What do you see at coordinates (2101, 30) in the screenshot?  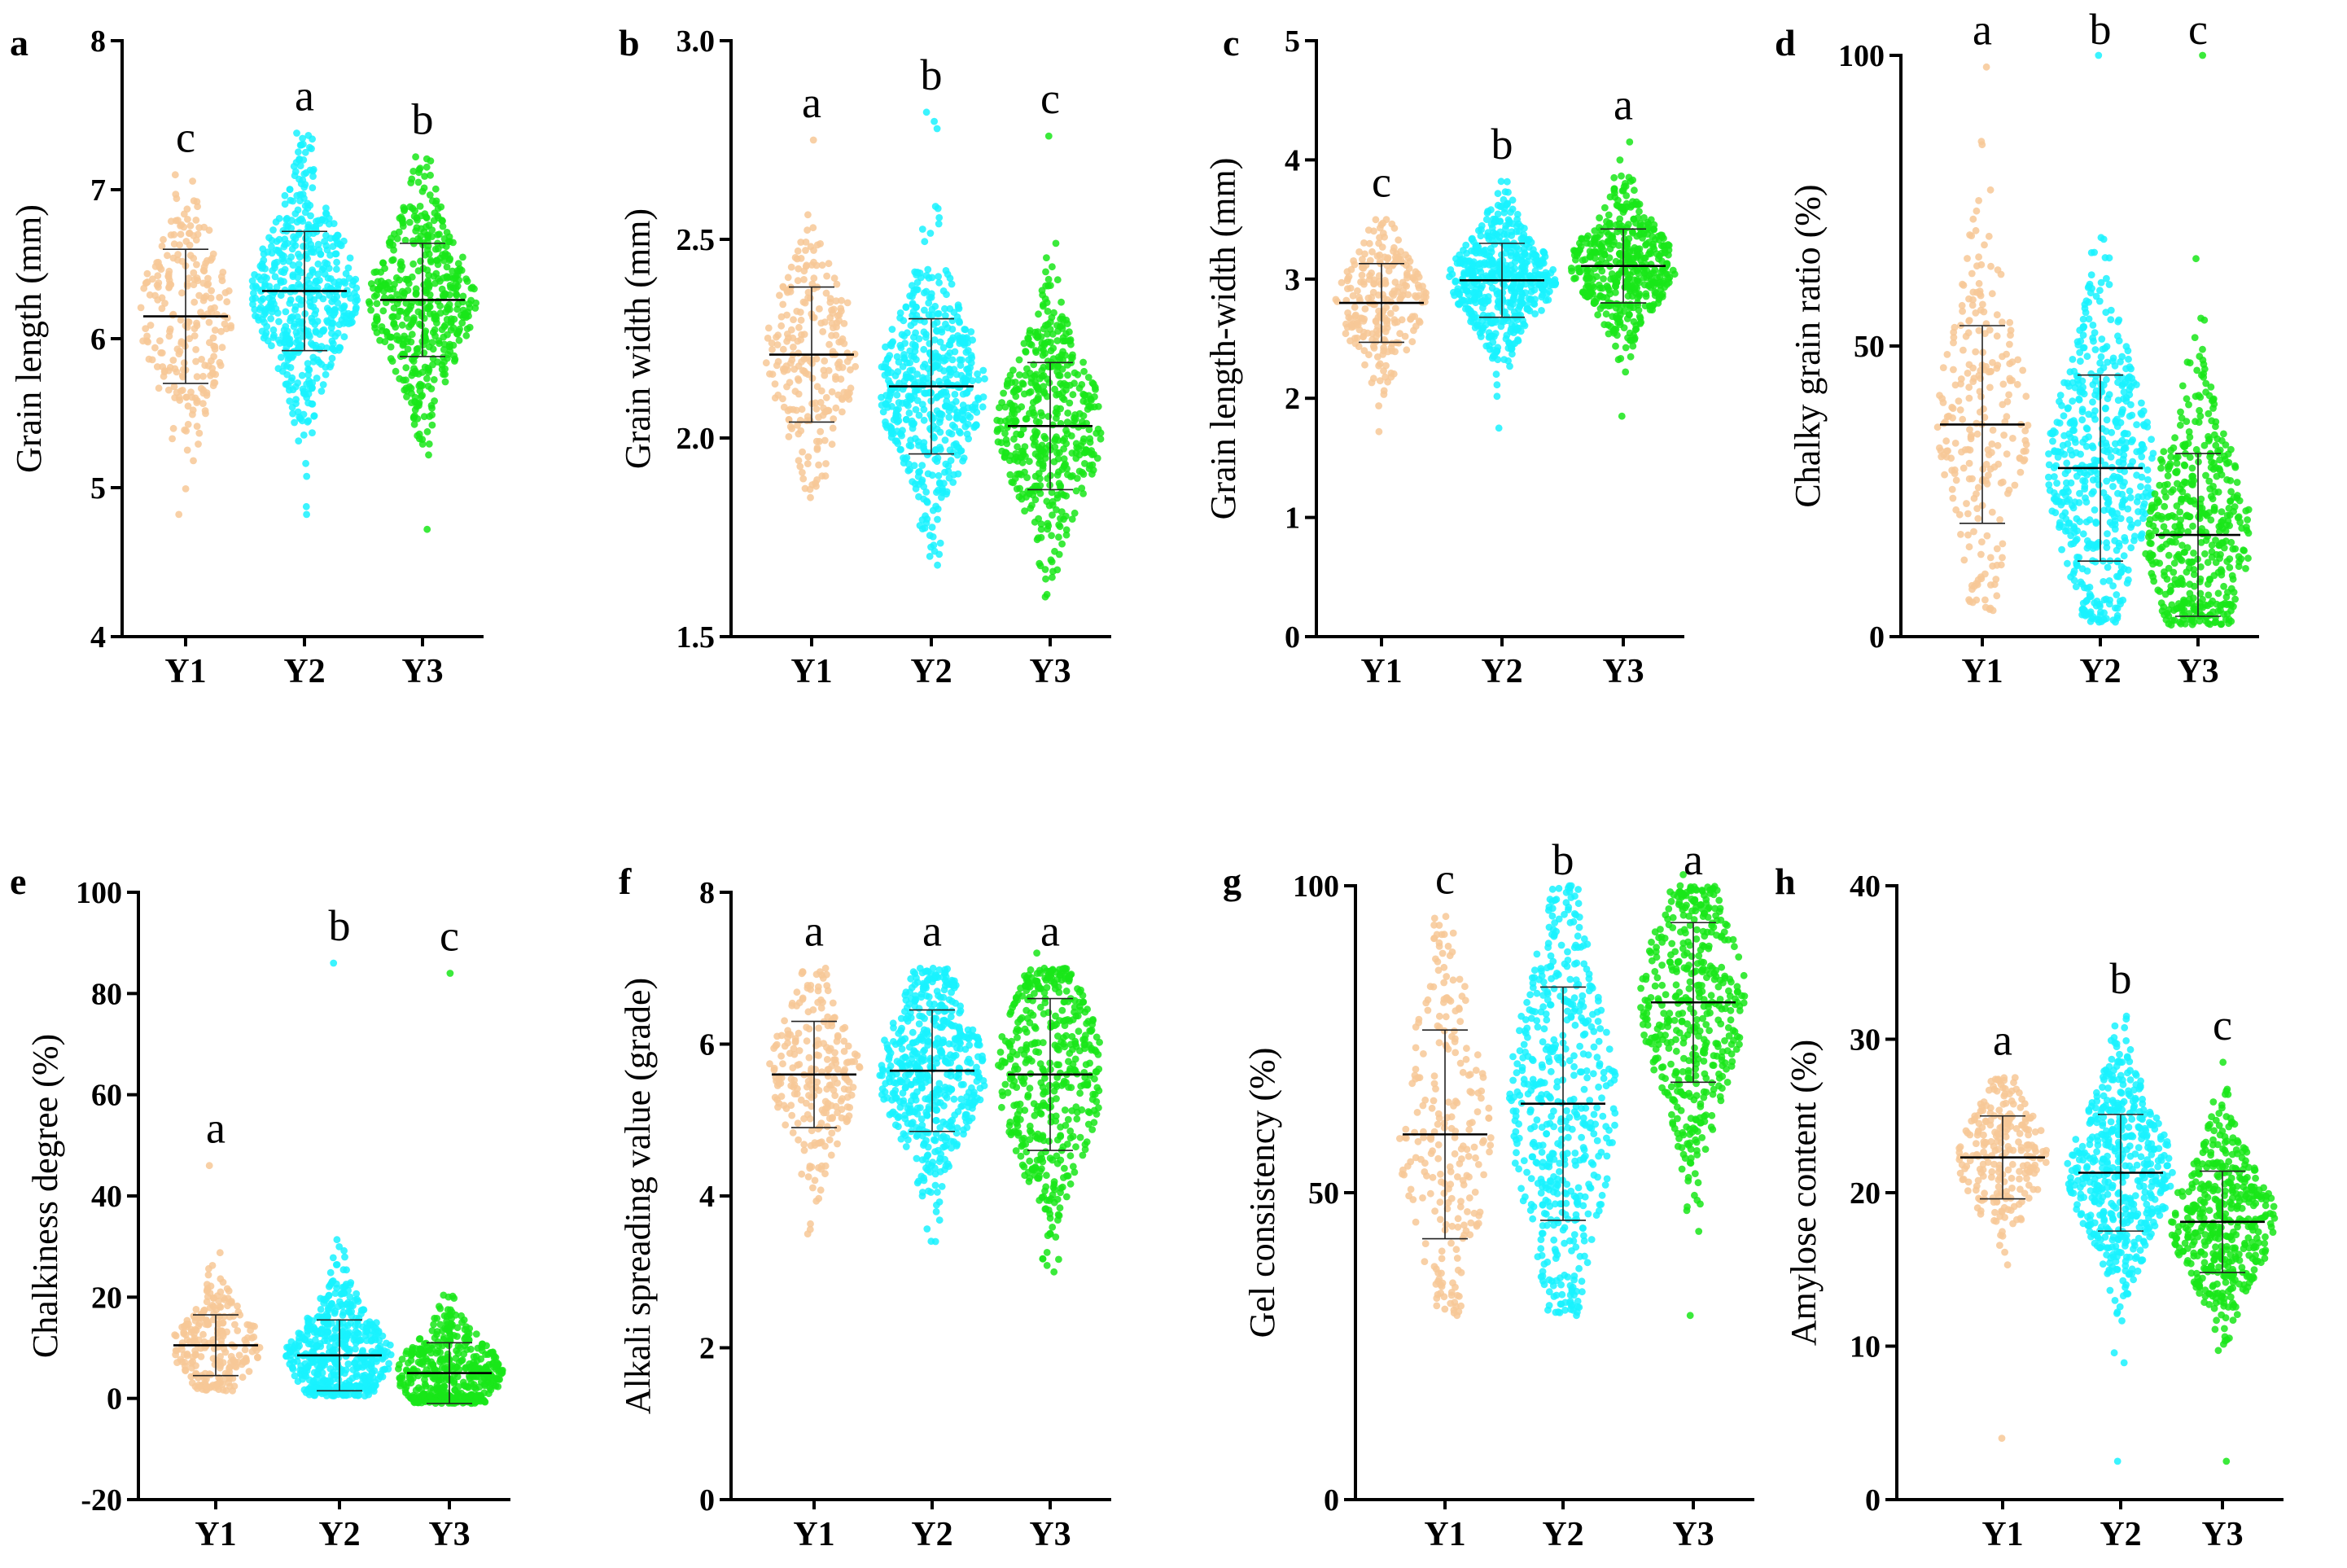 I see `significance-letter: b` at bounding box center [2101, 30].